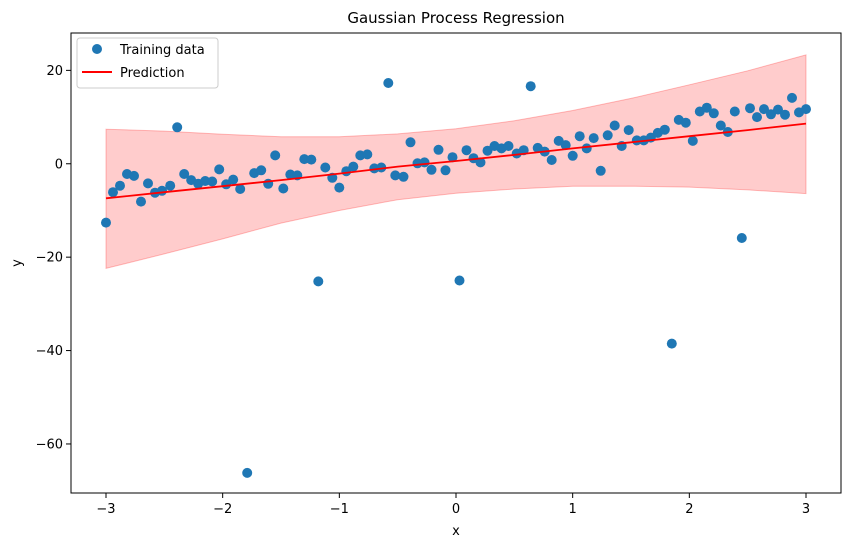 Image resolution: width=853 pixels, height=547 pixels. What do you see at coordinates (456, 509) in the screenshot?
I see `x-tick-label: 0` at bounding box center [456, 509].